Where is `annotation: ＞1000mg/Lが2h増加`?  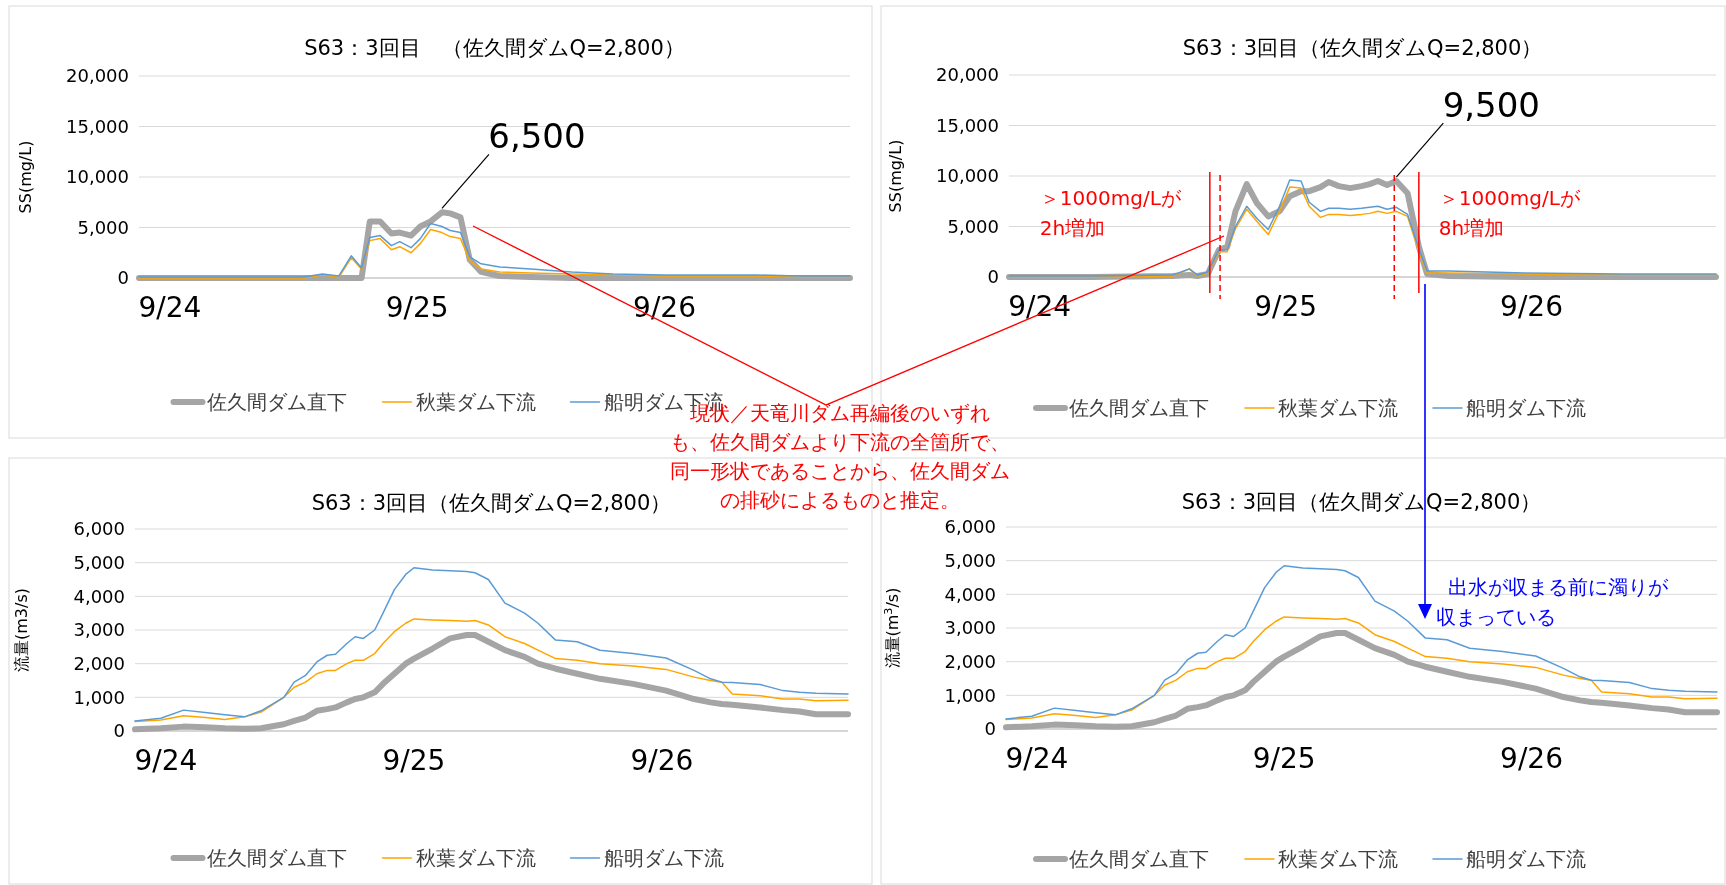 annotation: ＞1000mg/Lが2h増加 is located at coordinates (1110, 212).